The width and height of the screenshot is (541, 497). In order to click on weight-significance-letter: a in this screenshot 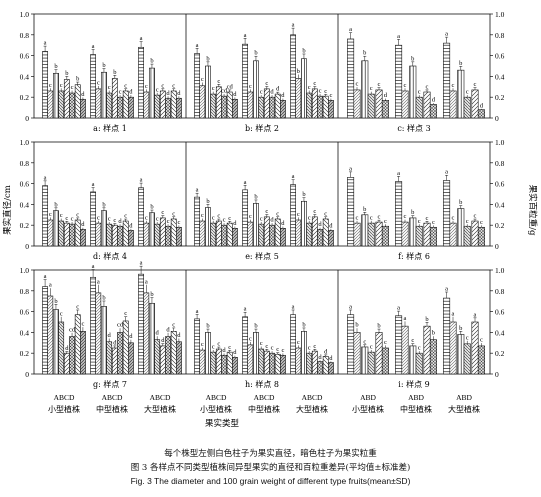, I will do `click(50, 285)`.